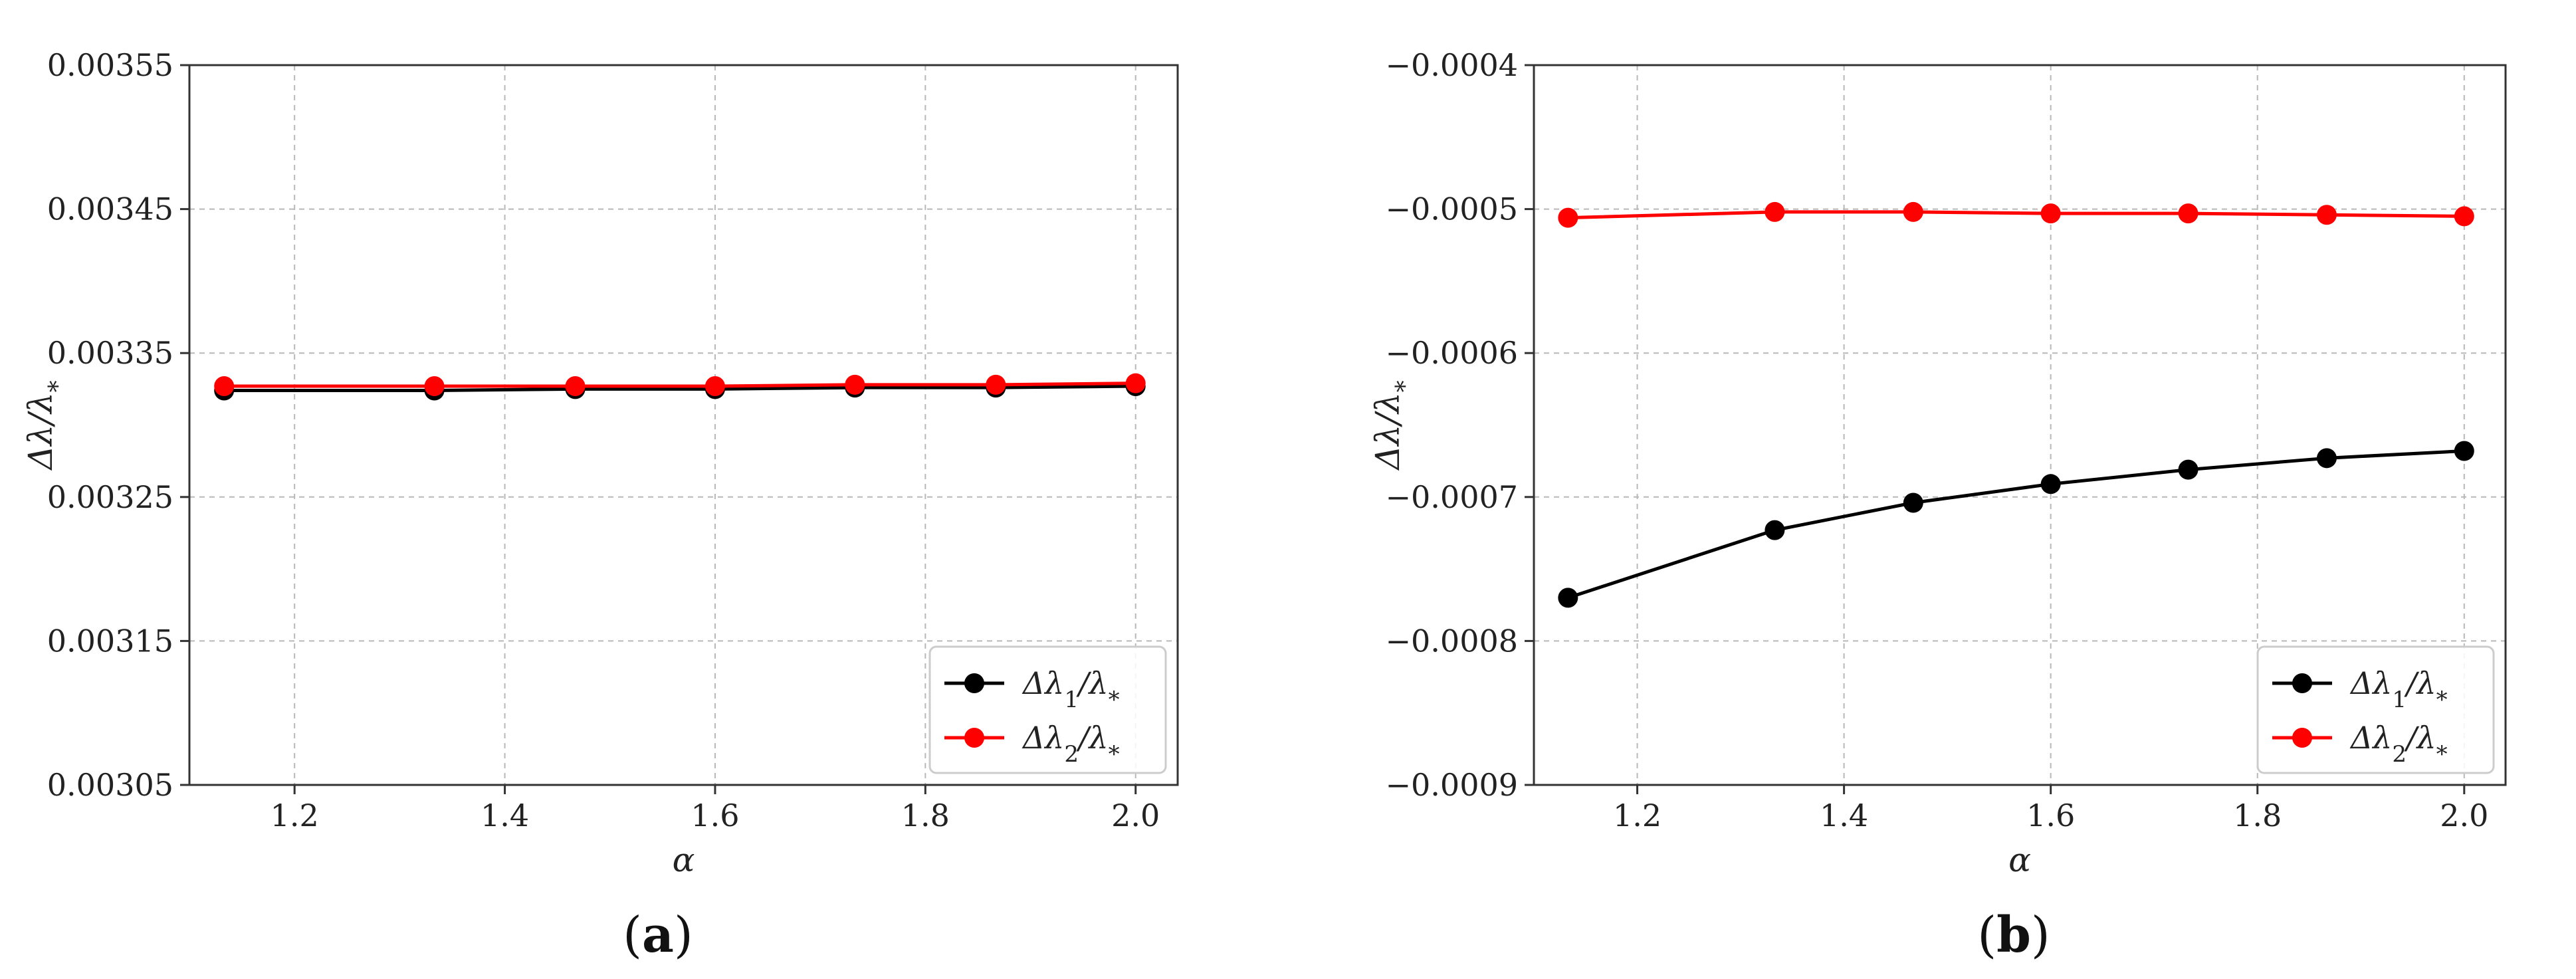  What do you see at coordinates (110, 497) in the screenshot?
I see `a-y-tick-label-2: 0.00325` at bounding box center [110, 497].